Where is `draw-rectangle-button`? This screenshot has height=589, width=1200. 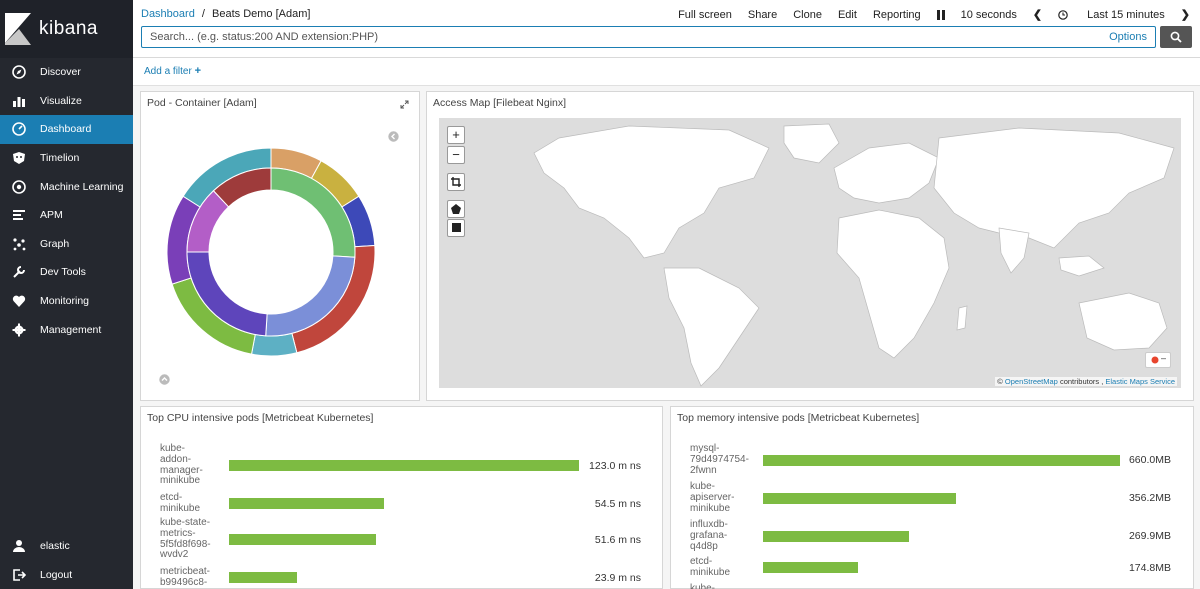
draw-rectangle-button is located at coordinates (456, 228).